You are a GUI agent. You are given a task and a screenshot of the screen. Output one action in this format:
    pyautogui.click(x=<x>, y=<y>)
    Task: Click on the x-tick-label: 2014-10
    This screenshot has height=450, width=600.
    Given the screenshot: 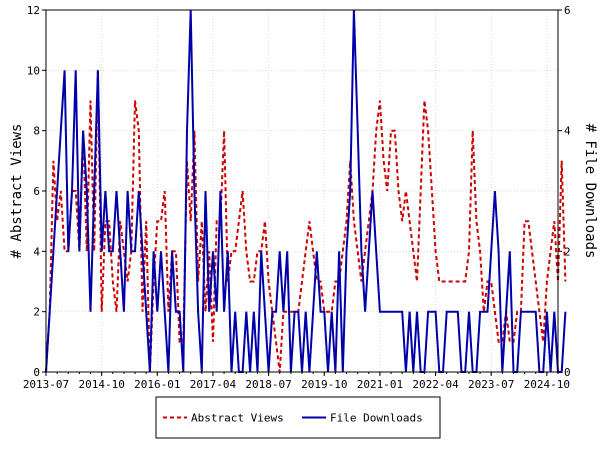 What is the action you would take?
    pyautogui.click(x=101, y=384)
    